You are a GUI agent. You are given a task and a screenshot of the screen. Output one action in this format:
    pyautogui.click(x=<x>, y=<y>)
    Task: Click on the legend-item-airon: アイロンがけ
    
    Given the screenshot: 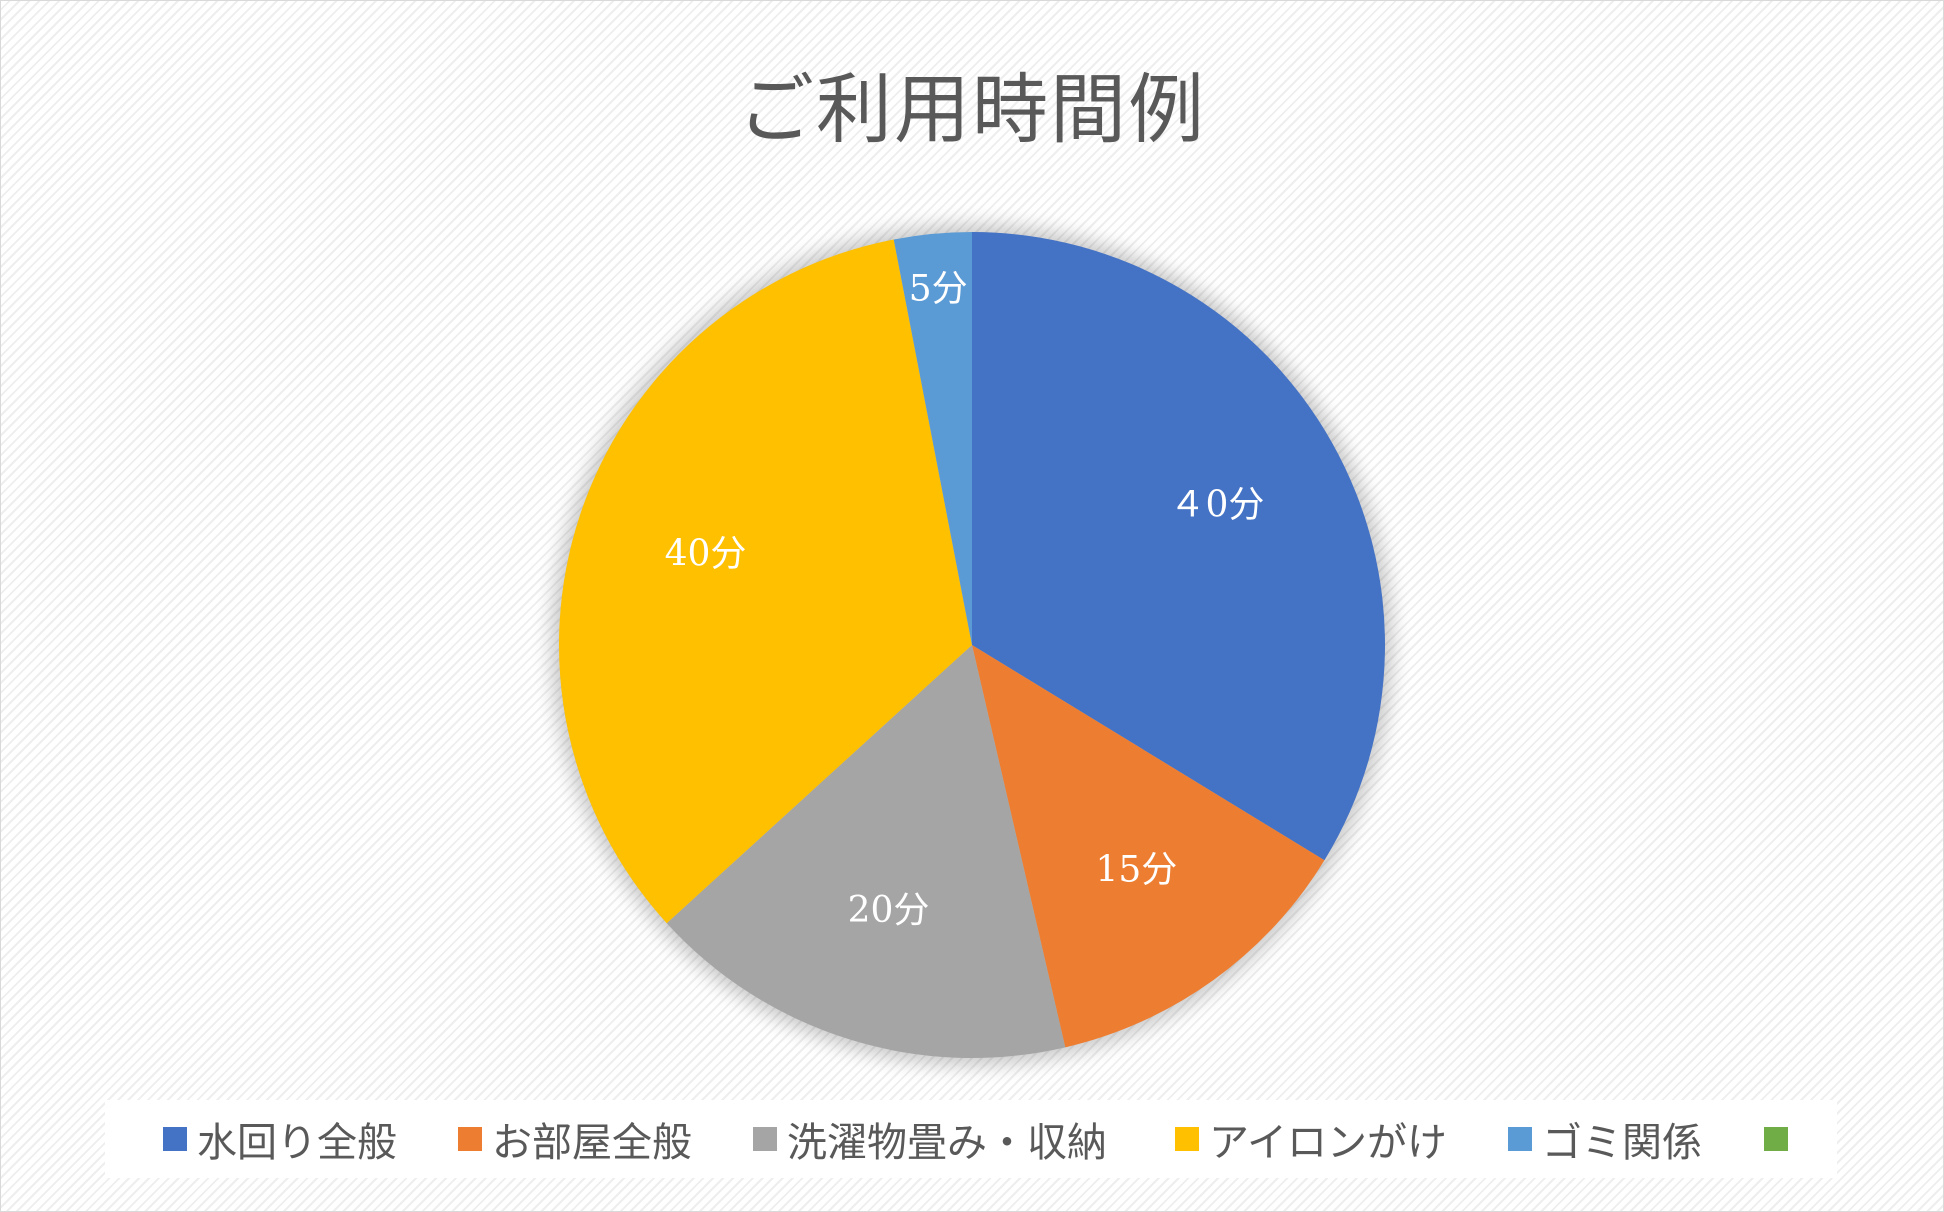 What is the action you would take?
    pyautogui.click(x=1311, y=1139)
    